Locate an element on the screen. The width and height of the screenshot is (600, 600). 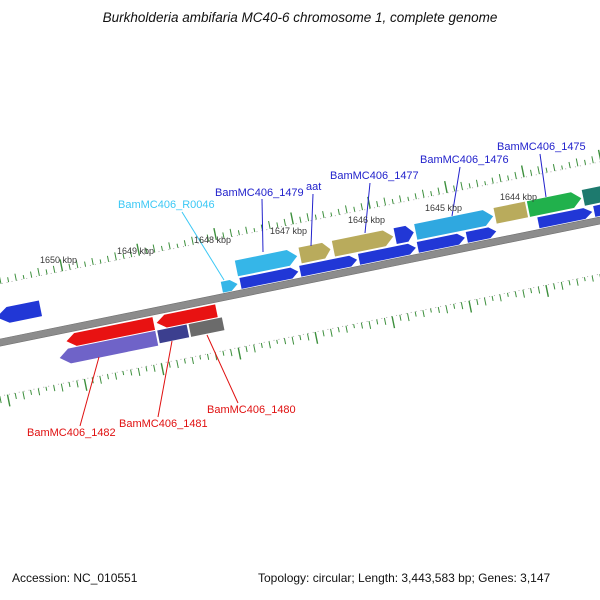
gene-label-bammc406-1480: BamMC406_1480 is located at coordinates (251, 410).